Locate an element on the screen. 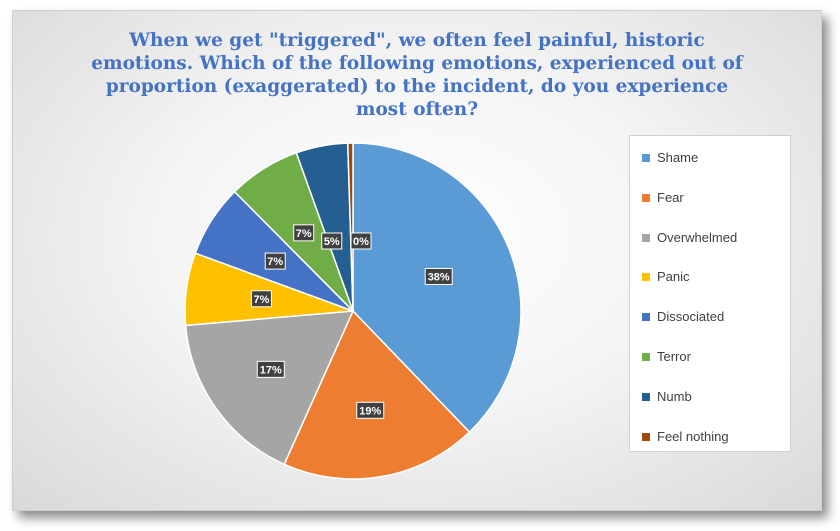 The height and width of the screenshot is (531, 840). data-label: 0% is located at coordinates (361, 241).